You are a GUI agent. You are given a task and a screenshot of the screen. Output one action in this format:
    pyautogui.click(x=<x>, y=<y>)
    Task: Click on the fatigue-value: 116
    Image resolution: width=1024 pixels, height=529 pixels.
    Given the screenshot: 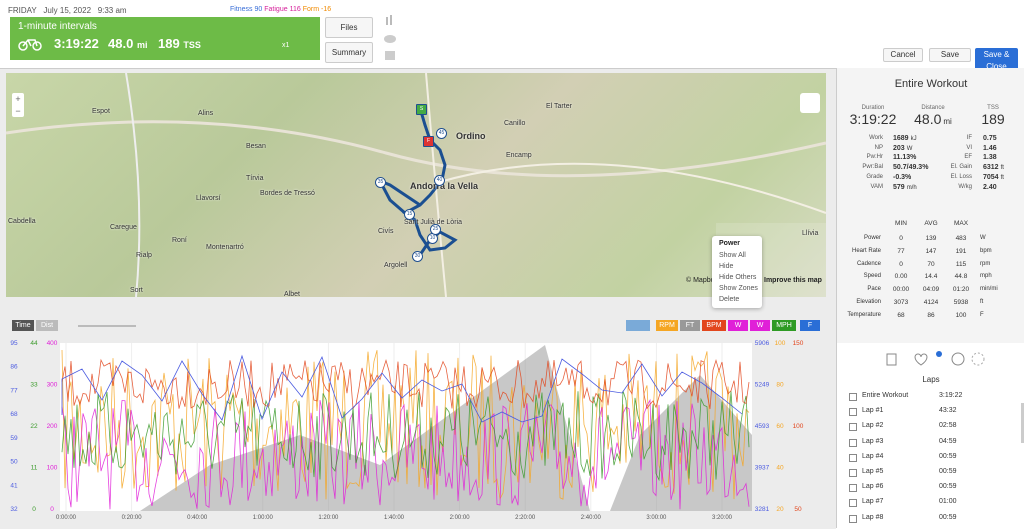 What is the action you would take?
    pyautogui.click(x=295, y=9)
    